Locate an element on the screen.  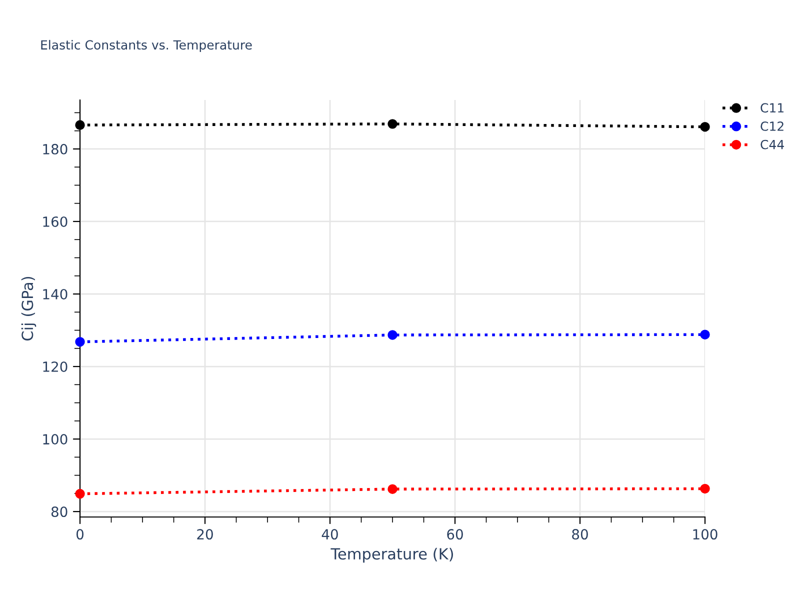
legend-label: C12 is located at coordinates (772, 126).